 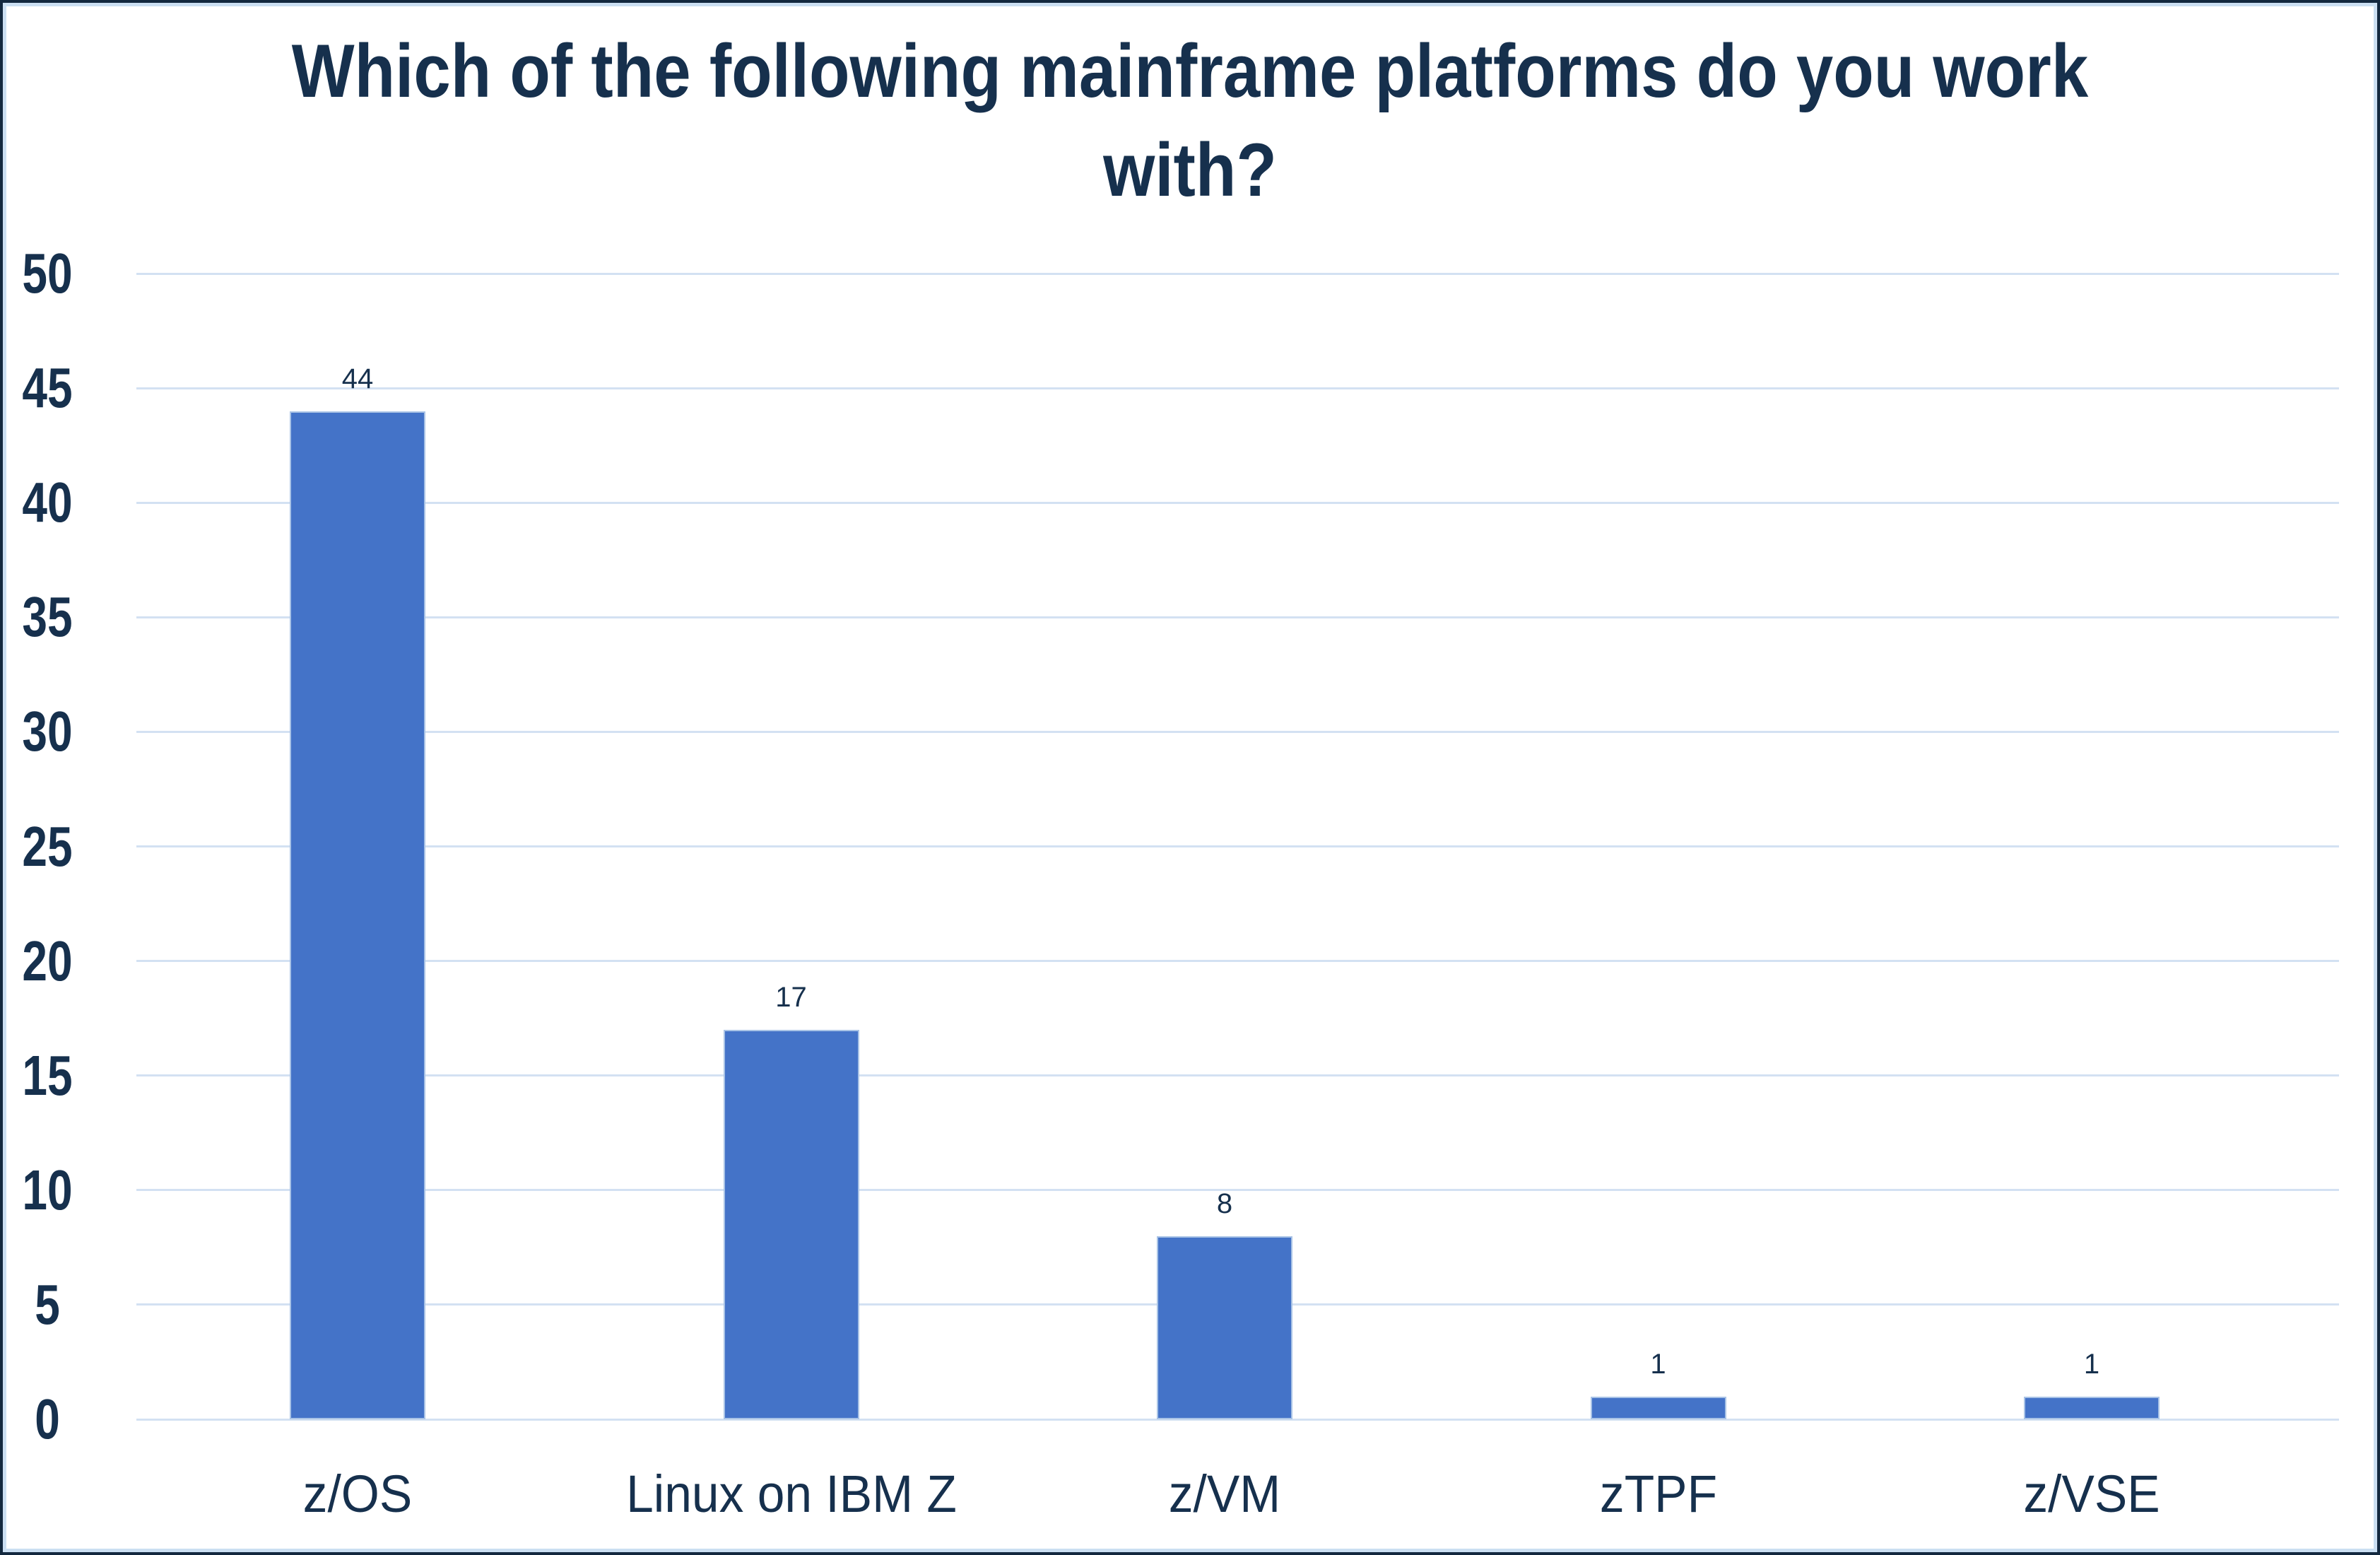 What do you see at coordinates (48, 1075) in the screenshot?
I see `y-axis-tick-label-15: 15` at bounding box center [48, 1075].